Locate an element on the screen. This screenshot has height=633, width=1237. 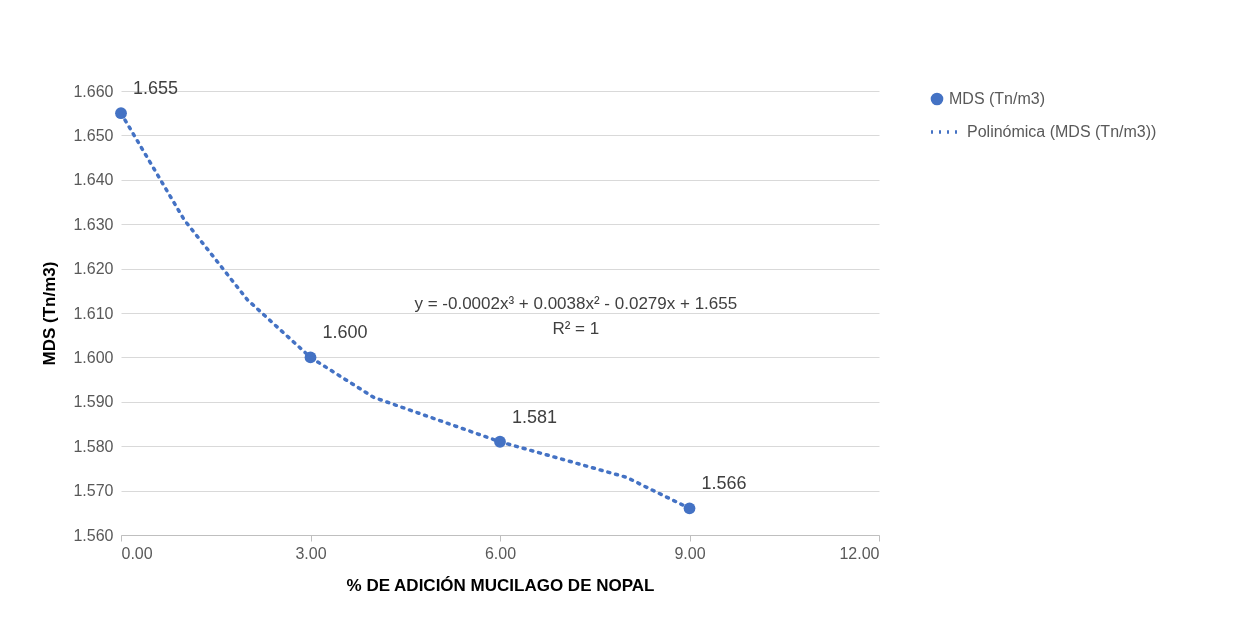
y-tick-label: 1.610 is located at coordinates (93, 313).